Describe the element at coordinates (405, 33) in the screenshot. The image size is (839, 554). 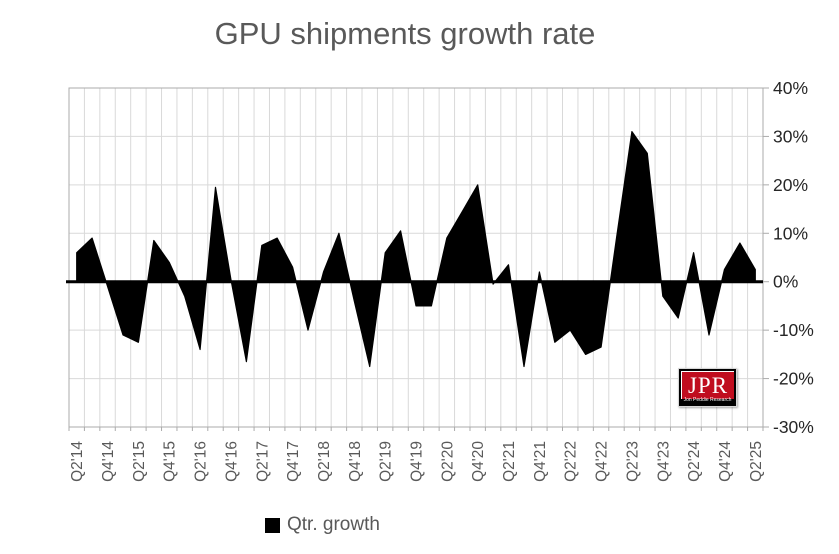
I see `chart-title: GPU shipments growth rate` at that location.